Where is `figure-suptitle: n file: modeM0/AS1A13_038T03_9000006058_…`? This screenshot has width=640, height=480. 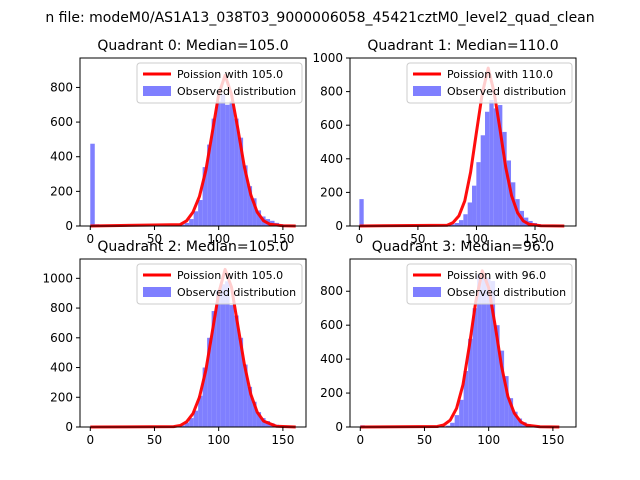
figure-suptitle: n file: modeM0/AS1A13_038T03_9000006058_… is located at coordinates (319, 18).